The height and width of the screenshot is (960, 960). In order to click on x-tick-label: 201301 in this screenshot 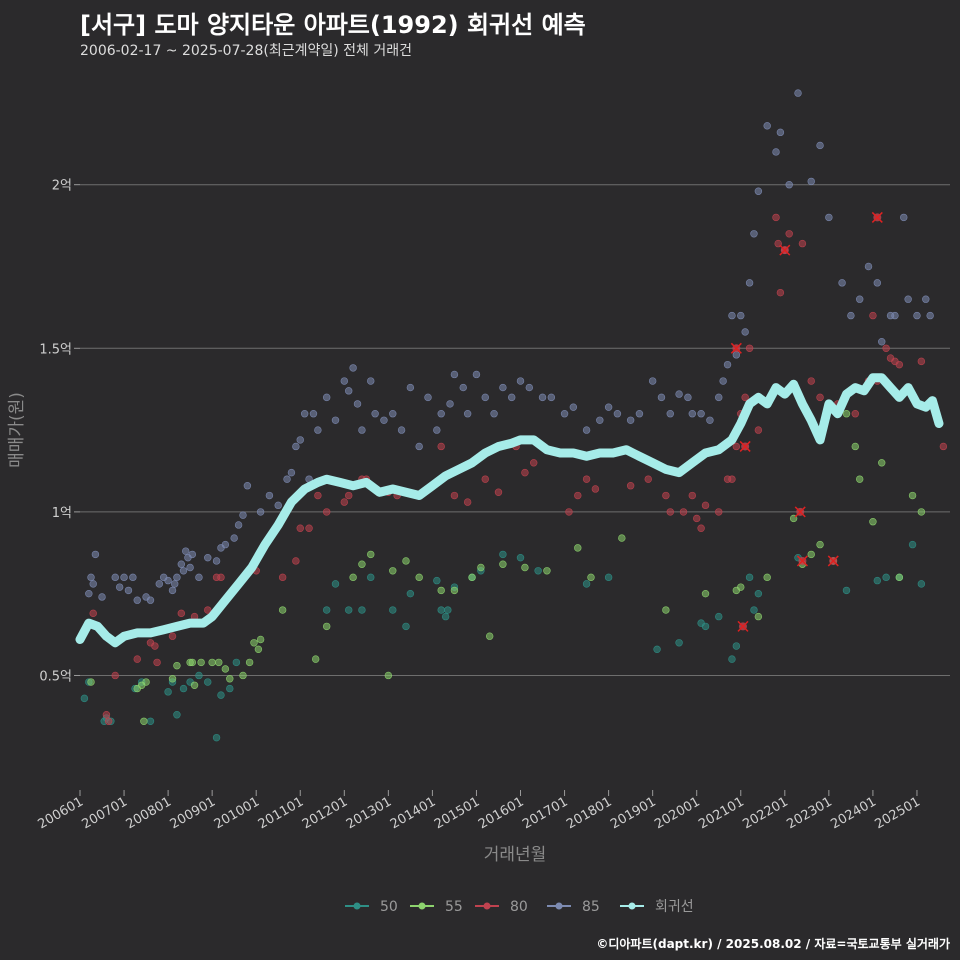, I will do `click(369, 813)`.